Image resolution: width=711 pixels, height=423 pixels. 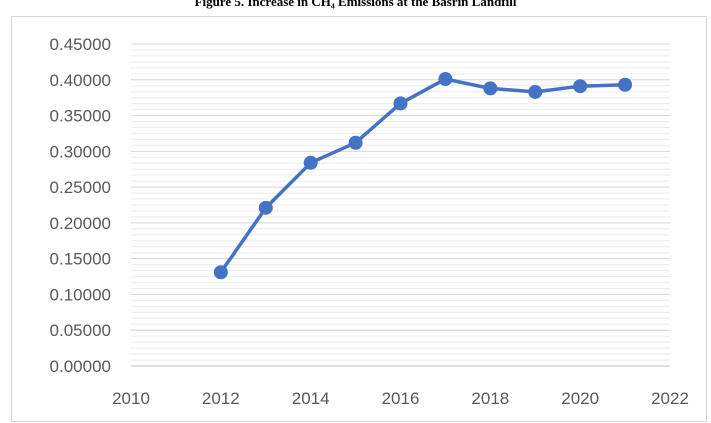 What do you see at coordinates (670, 398) in the screenshot?
I see `x-tick-label: 2022` at bounding box center [670, 398].